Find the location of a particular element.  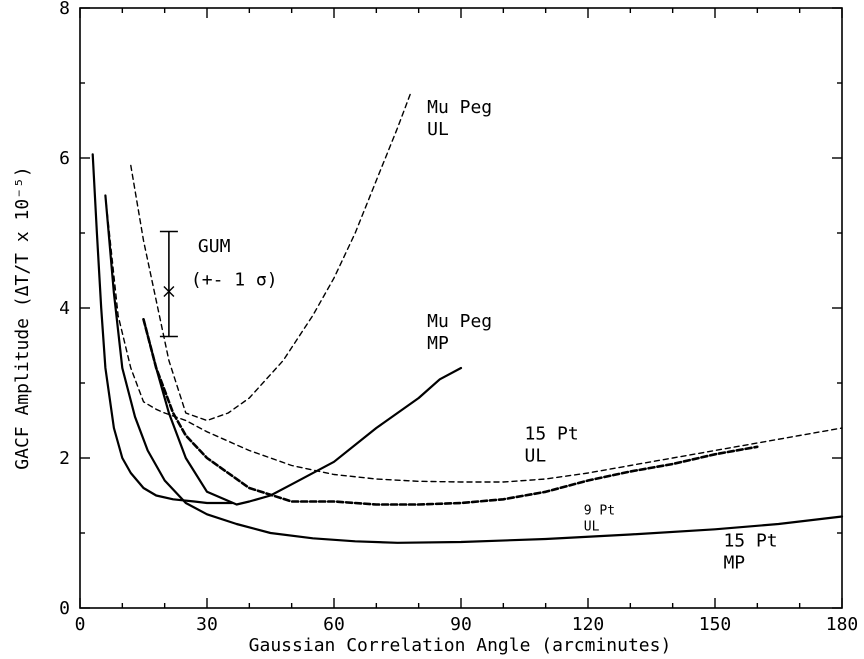

x-tick-label: 60 is located at coordinates (334, 624).